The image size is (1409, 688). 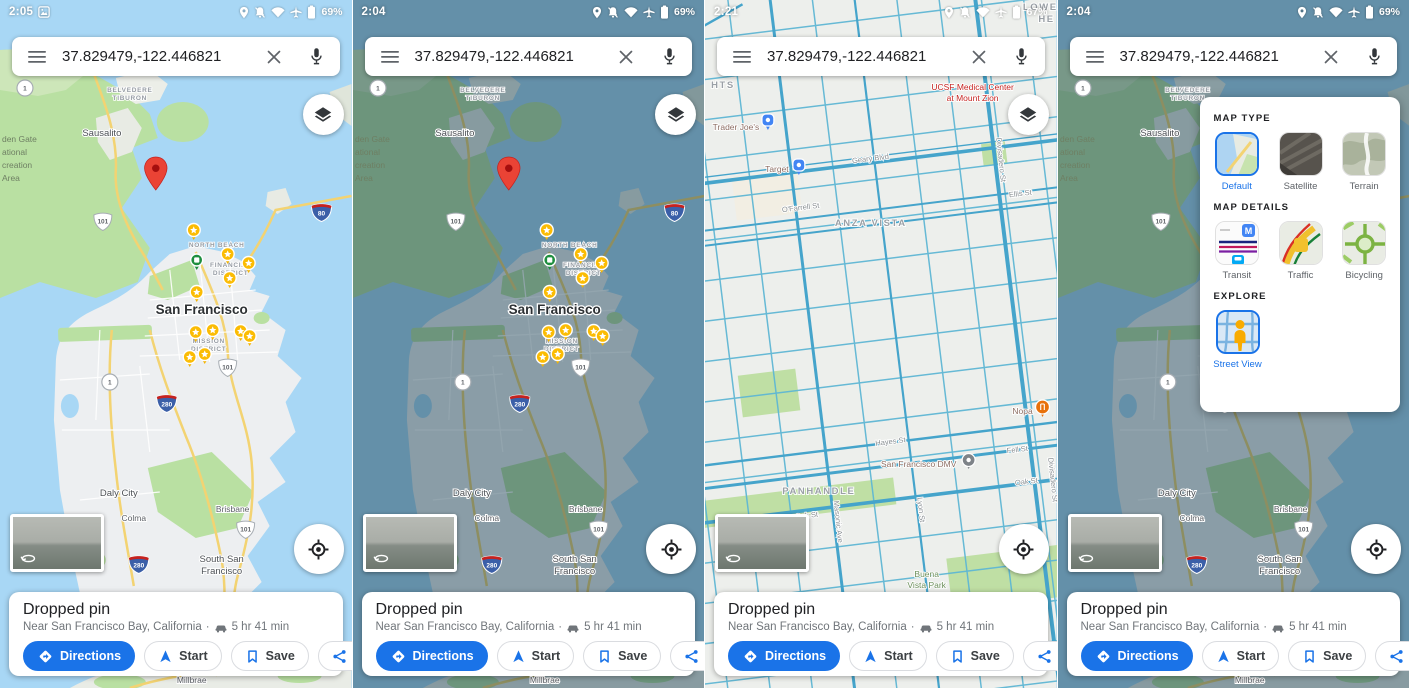 What do you see at coordinates (14, 152) in the screenshot?
I see `svg-text: ational` at bounding box center [14, 152].